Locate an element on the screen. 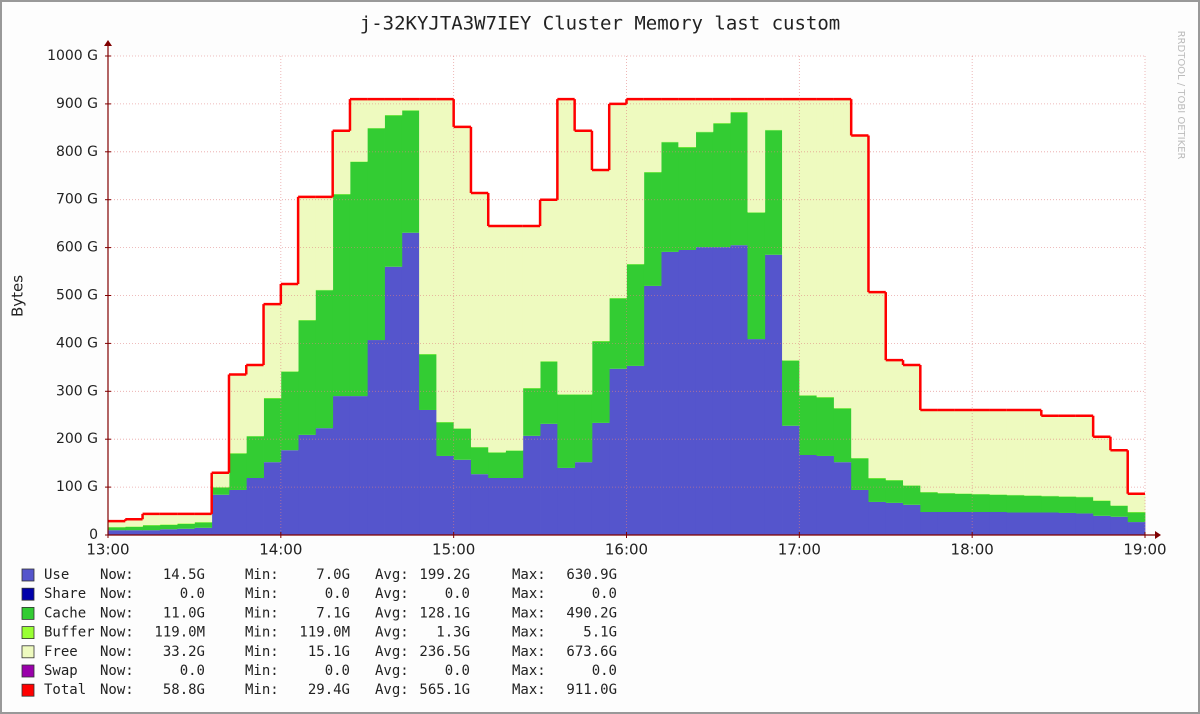 This screenshot has width=1200, height=714. y-tick-label: 200 G is located at coordinates (77, 439).